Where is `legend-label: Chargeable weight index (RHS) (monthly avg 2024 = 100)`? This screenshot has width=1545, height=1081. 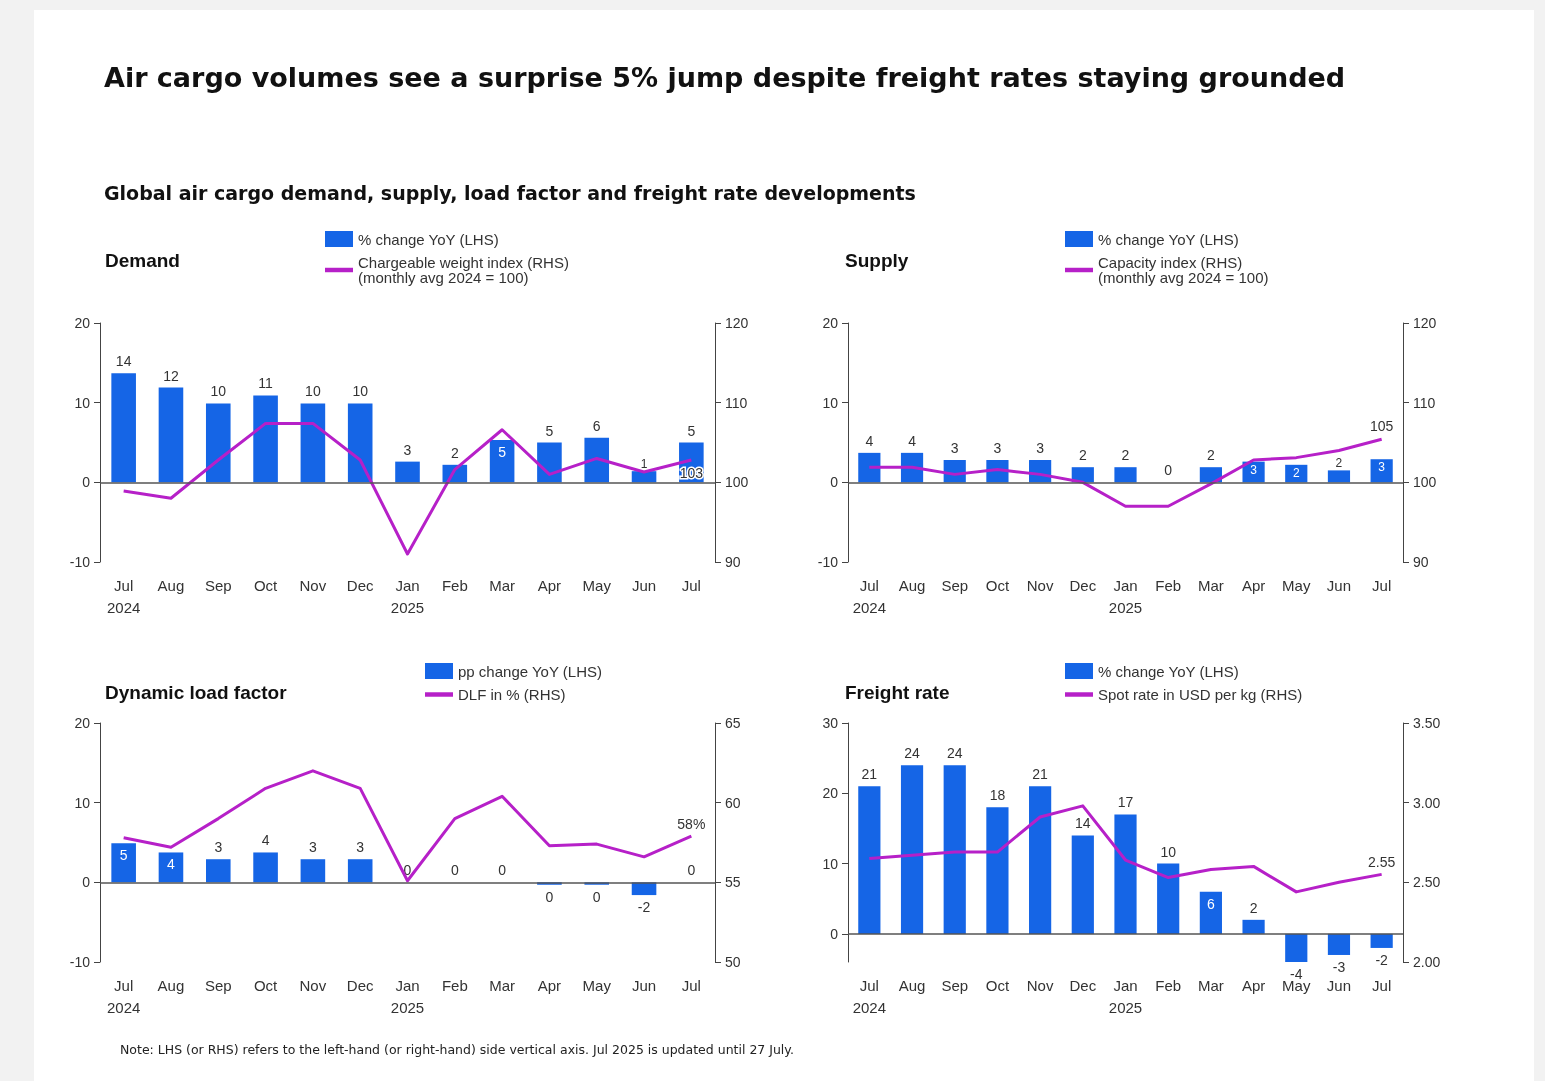
legend-label: Chargeable weight index (RHS) (monthly avg 2024 = 100) is located at coordinates (463, 270).